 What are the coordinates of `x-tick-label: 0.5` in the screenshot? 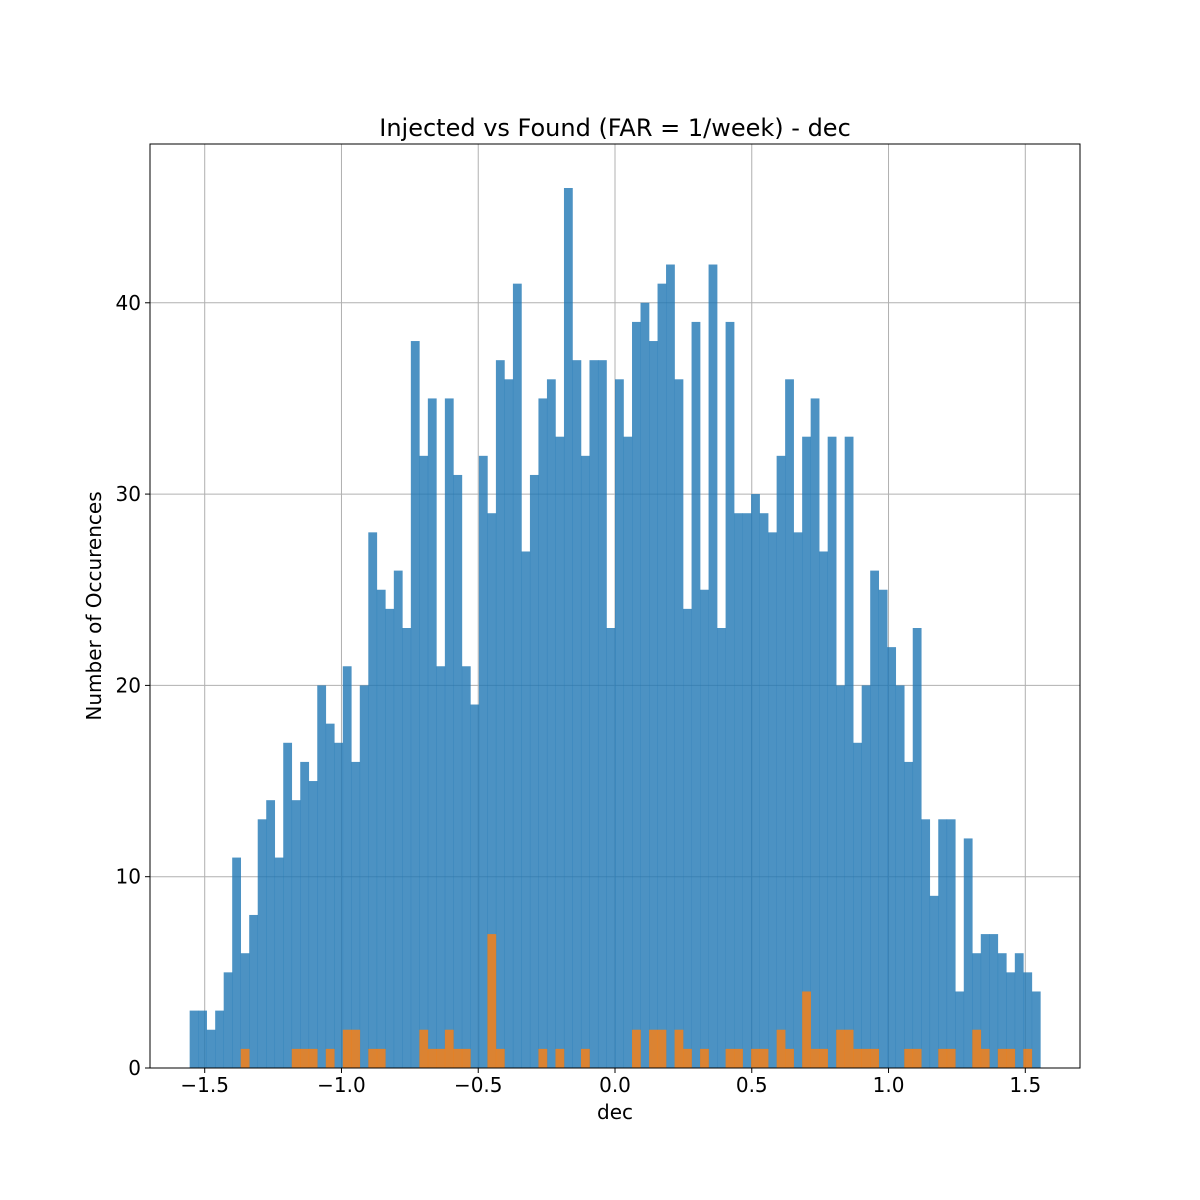 It's located at (752, 1085).